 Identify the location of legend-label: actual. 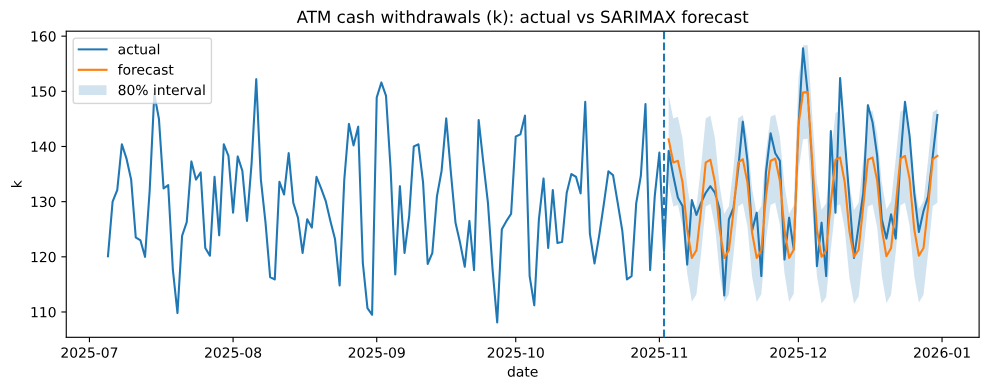
(139, 49).